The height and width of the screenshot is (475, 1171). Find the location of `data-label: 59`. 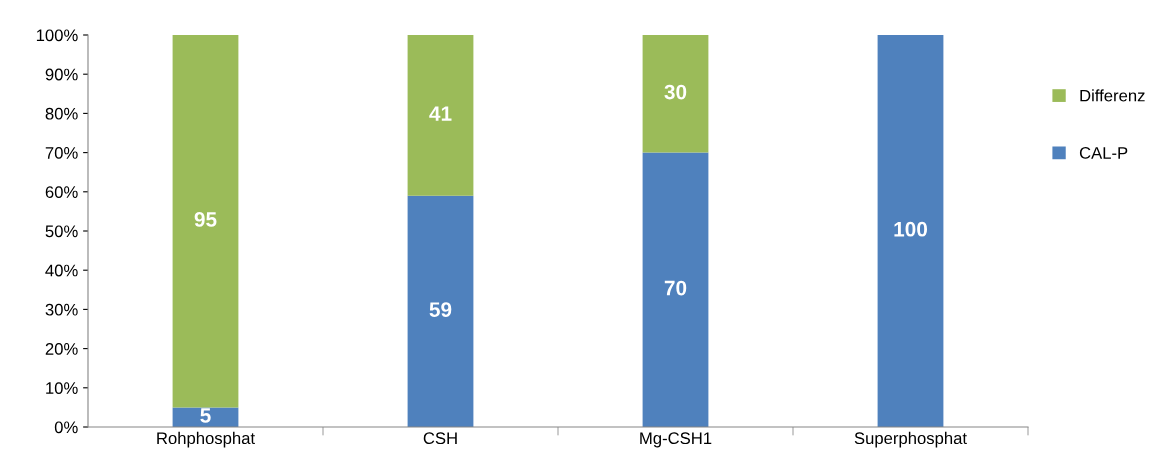

data-label: 59 is located at coordinates (440, 309).